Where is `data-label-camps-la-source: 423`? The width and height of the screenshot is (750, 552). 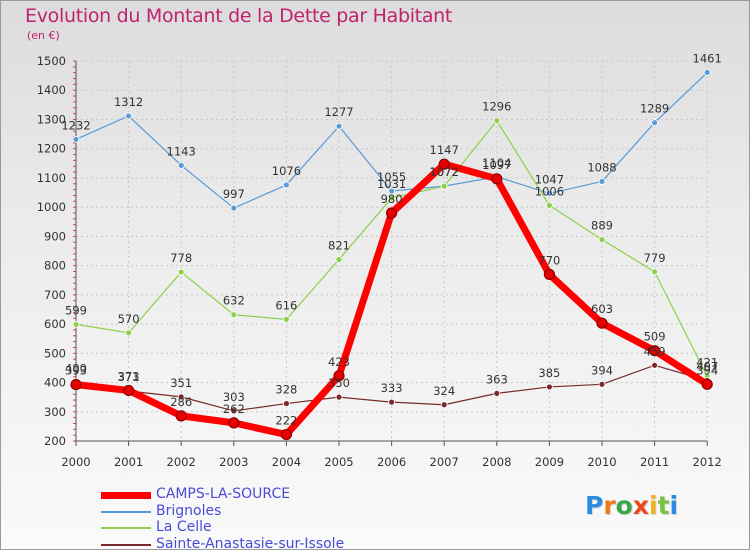 data-label-camps-la-source: 423 is located at coordinates (339, 362).